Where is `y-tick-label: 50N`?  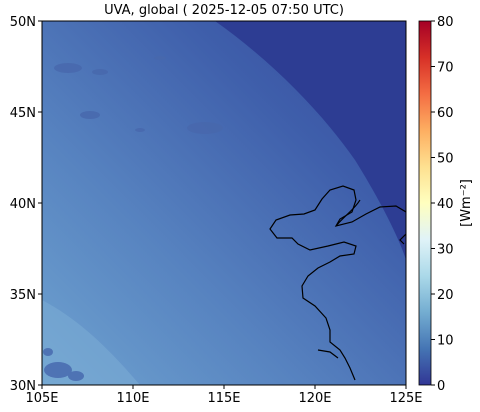
y-tick-label: 50N is located at coordinates (23, 22).